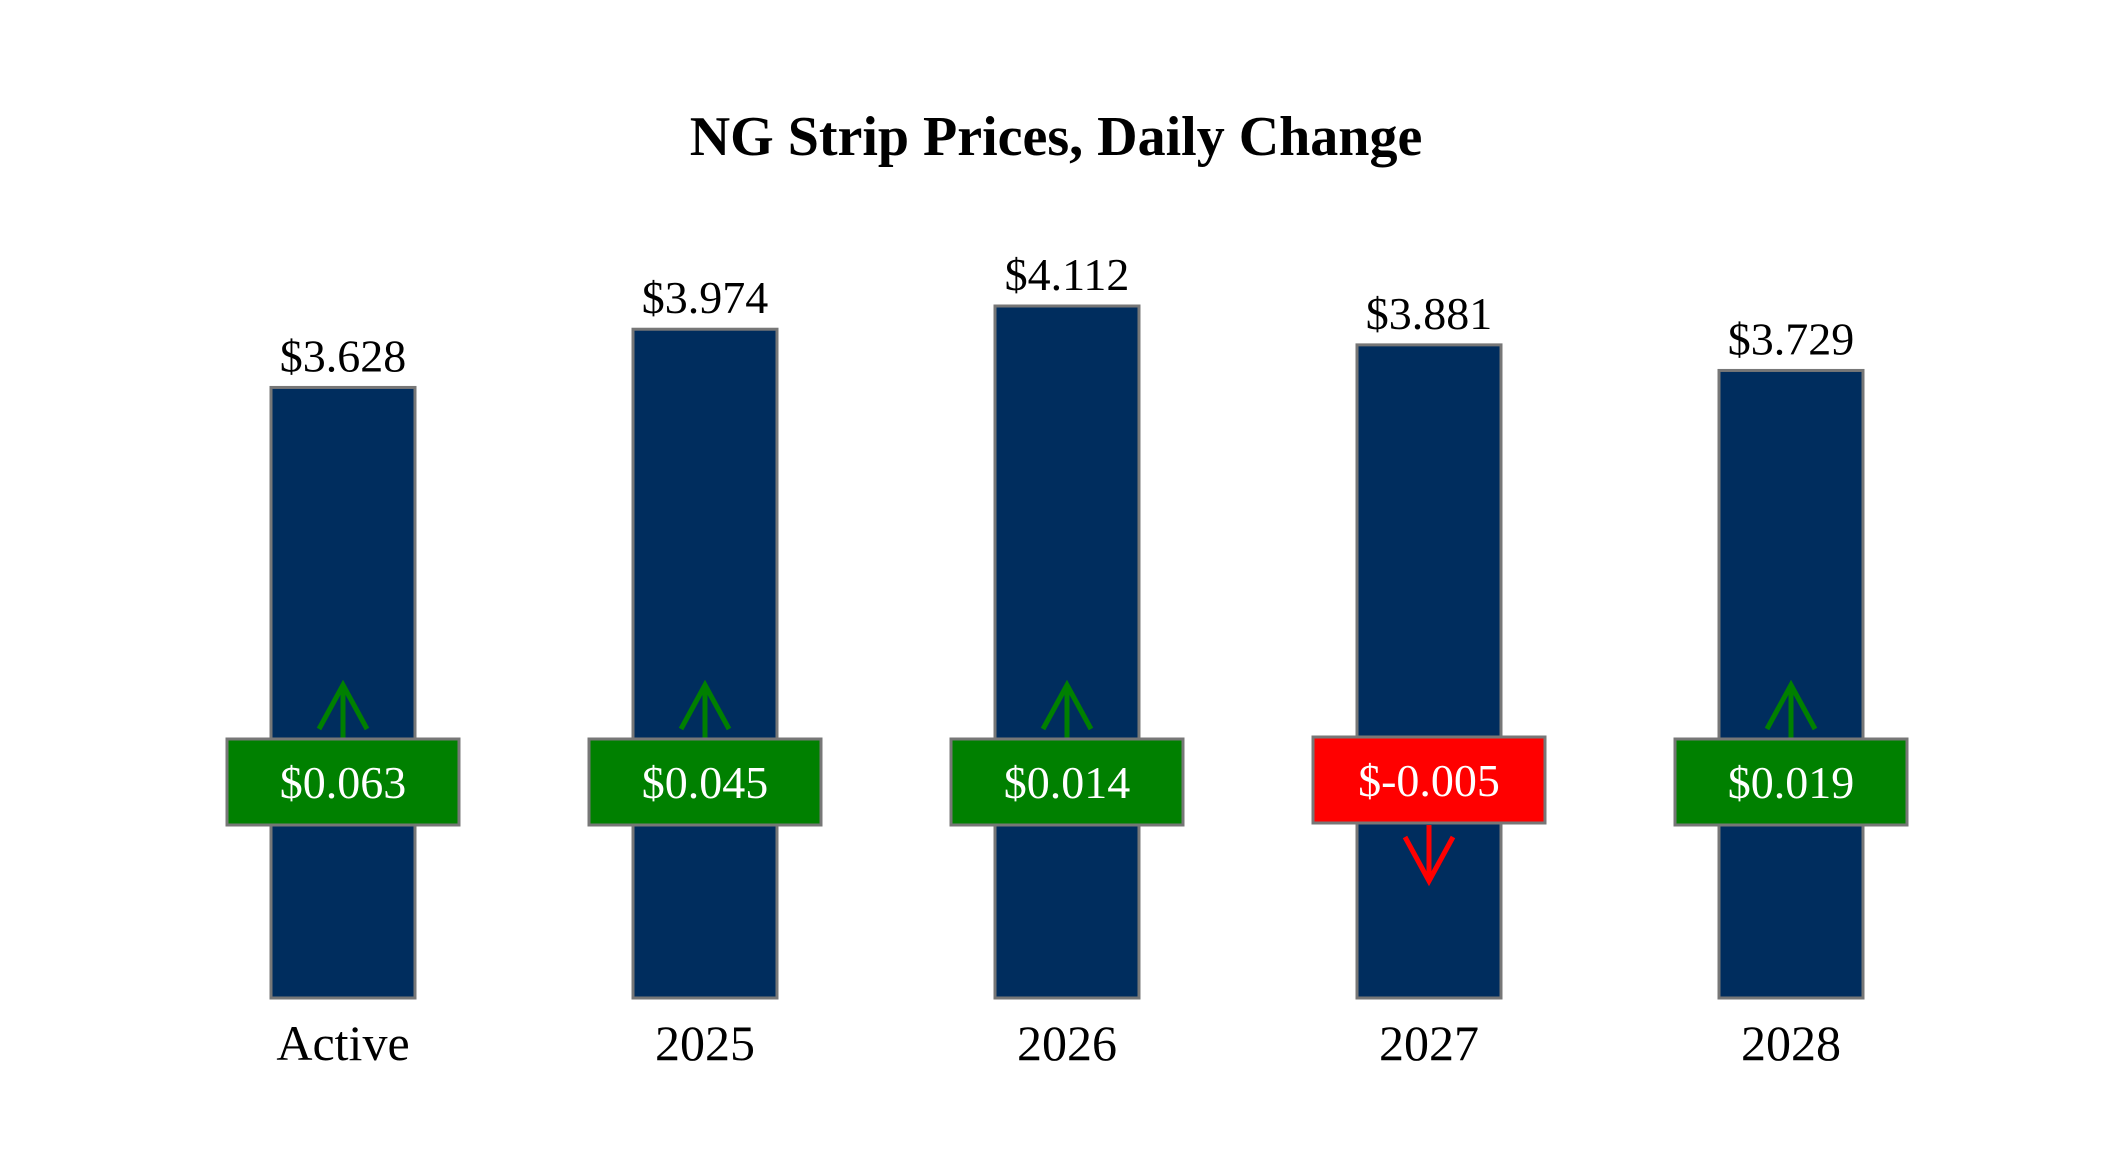 Image resolution: width=2112 pixels, height=1152 pixels. Describe the element at coordinates (1791, 1043) in the screenshot. I see `category-label: 2028` at that location.